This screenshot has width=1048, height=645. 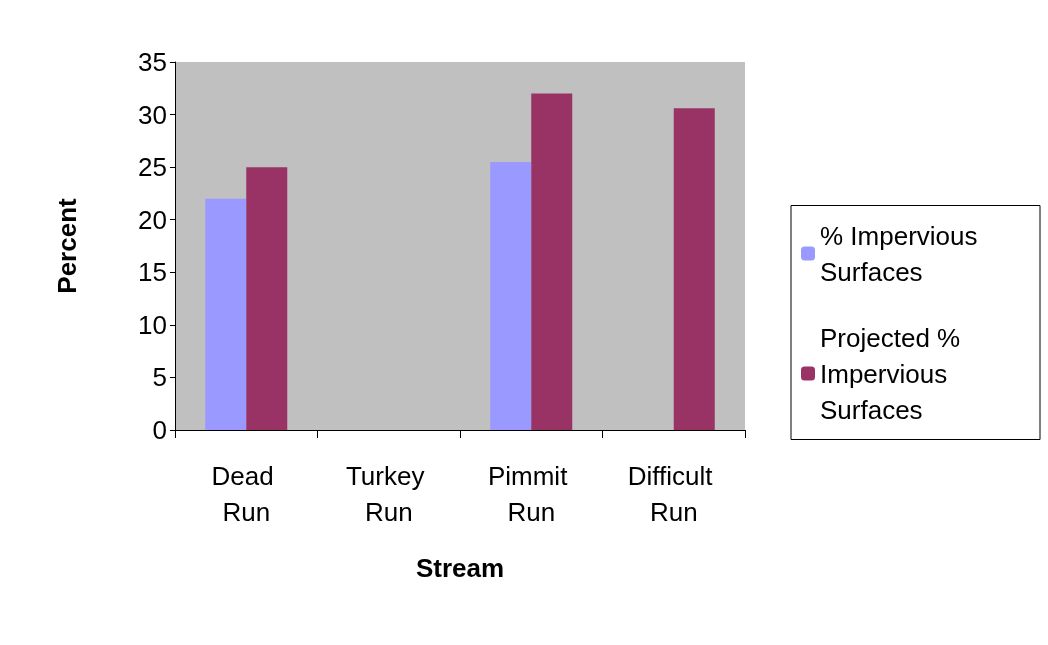 I want to click on legend-label: % Impervious Surfaces, so click(x=902, y=253).